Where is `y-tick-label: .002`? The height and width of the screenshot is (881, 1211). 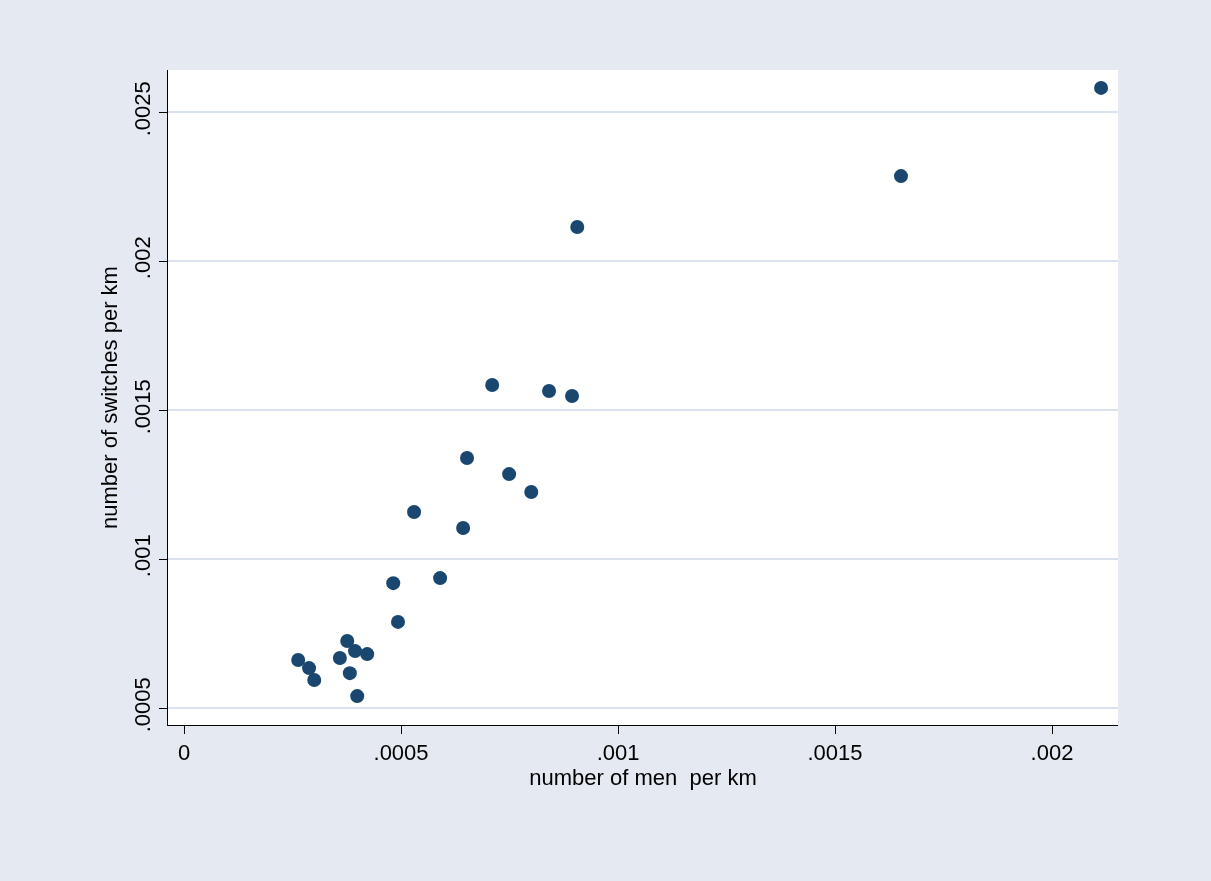
y-tick-label: .002 is located at coordinates (143, 258).